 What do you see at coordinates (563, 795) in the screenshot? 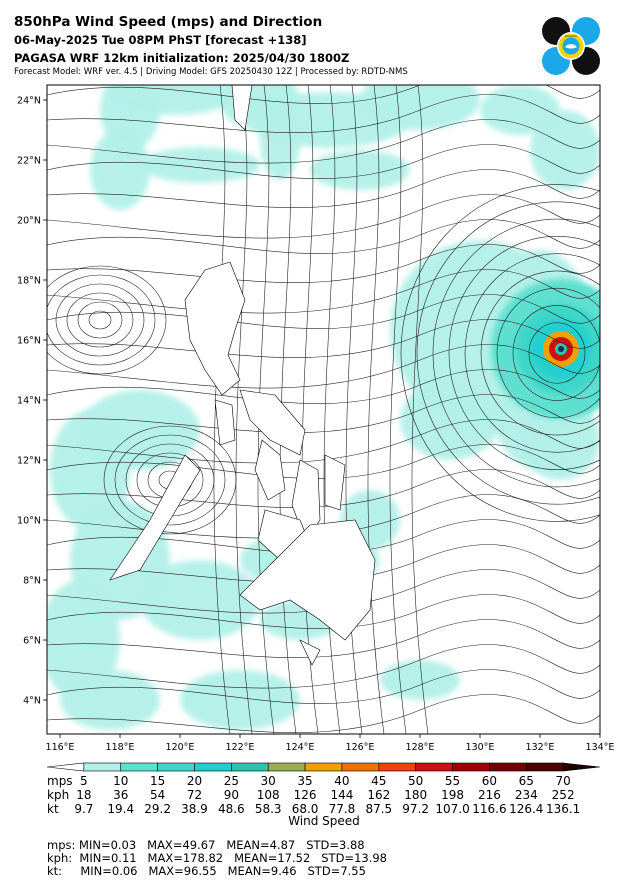
I see `colorbar-tick-label: 252` at bounding box center [563, 795].